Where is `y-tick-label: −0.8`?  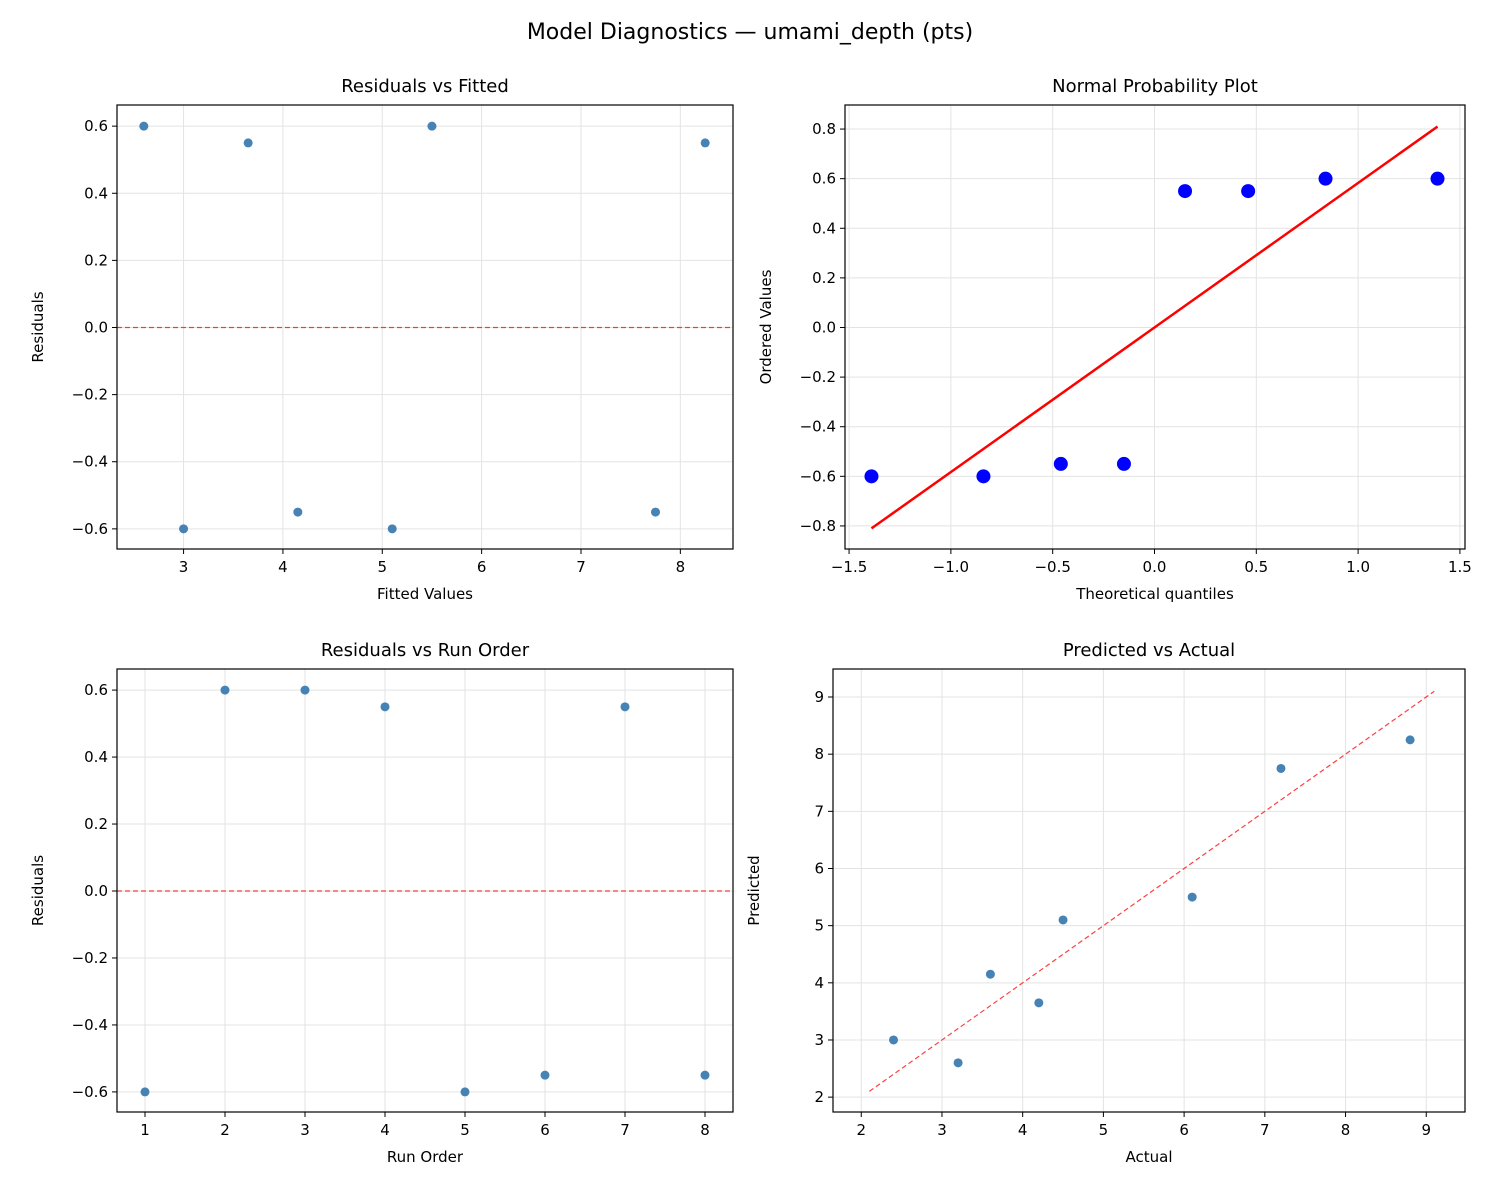 y-tick-label: −0.8 is located at coordinates (818, 526).